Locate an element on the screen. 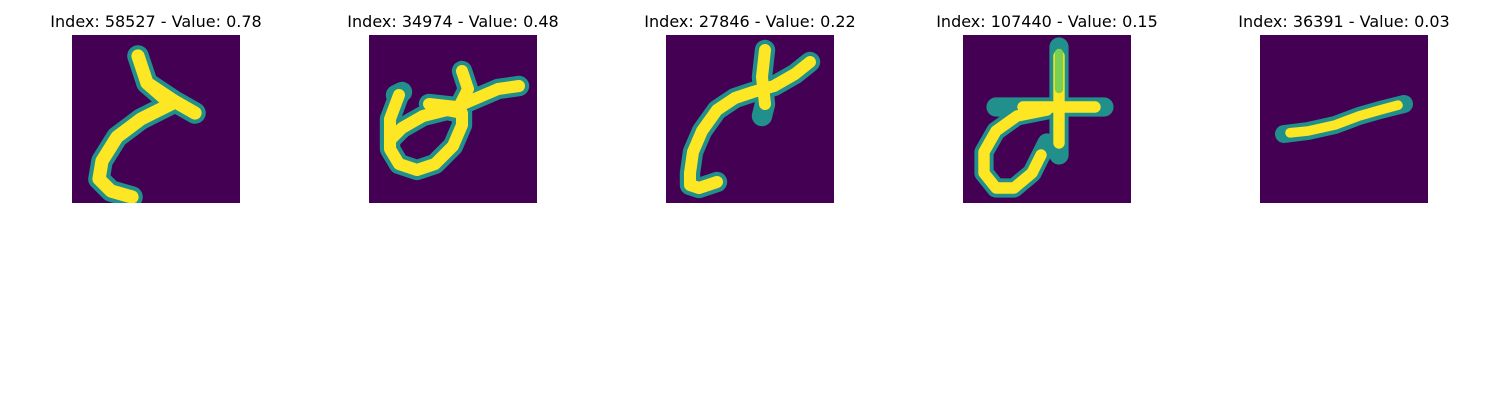 The width and height of the screenshot is (1500, 400). image-panel-3: Index: 27846 - Value: 0.22 is located at coordinates (750, 108).